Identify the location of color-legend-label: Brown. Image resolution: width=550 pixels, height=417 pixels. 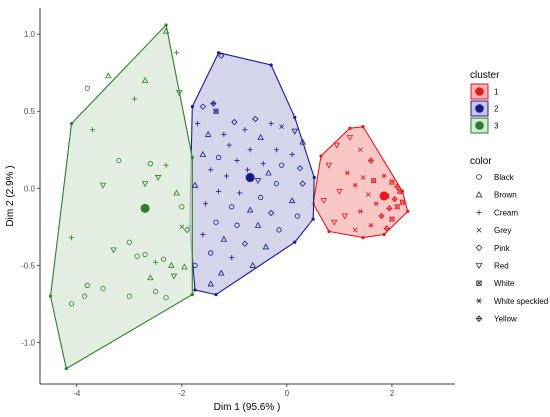
(505, 195).